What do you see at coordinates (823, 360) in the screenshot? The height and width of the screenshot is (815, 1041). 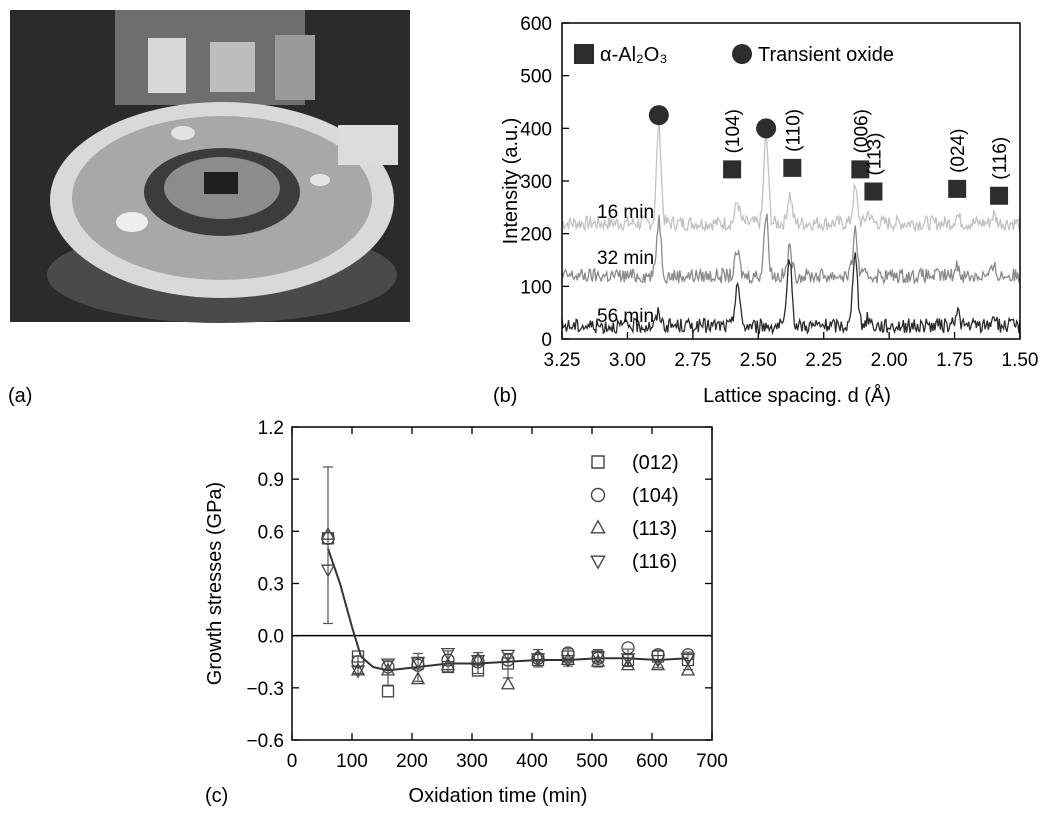 I see `x-tick-label: 2.25` at bounding box center [823, 360].